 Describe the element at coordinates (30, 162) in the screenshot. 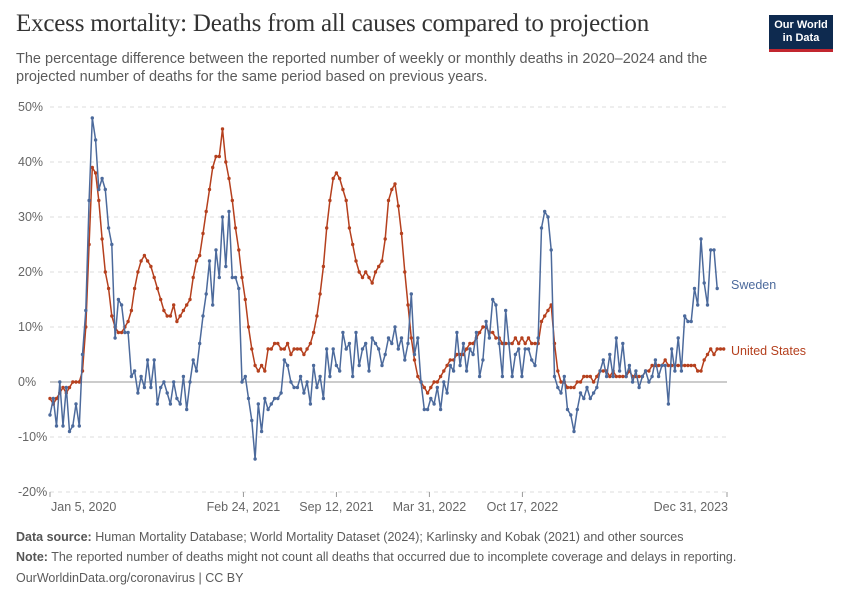

I see `y-tick-label: 40%` at that location.